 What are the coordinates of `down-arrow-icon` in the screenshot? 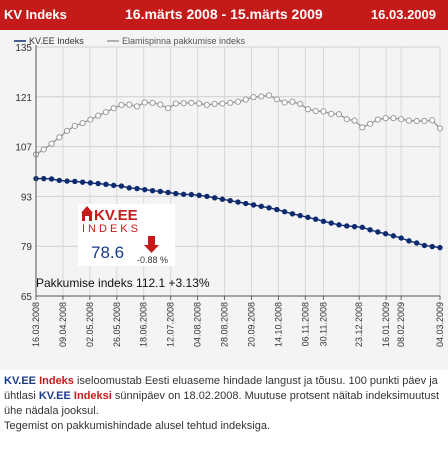 It's located at (151, 244).